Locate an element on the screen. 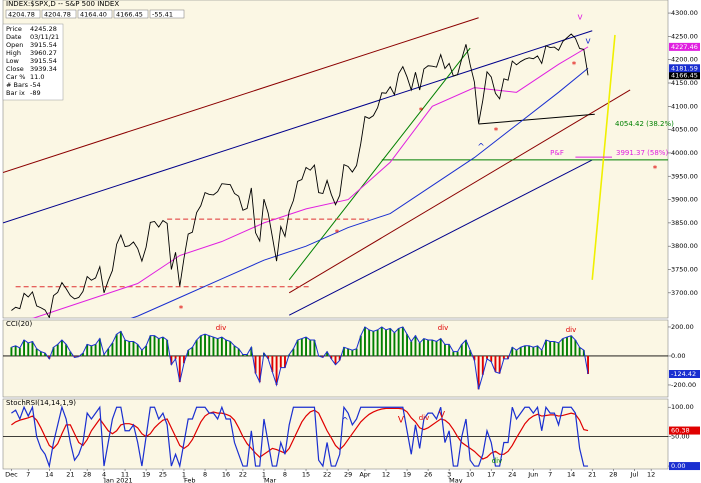 The height and width of the screenshot is (483, 701). y-tick-label: 3800.00 is located at coordinates (684, 246).